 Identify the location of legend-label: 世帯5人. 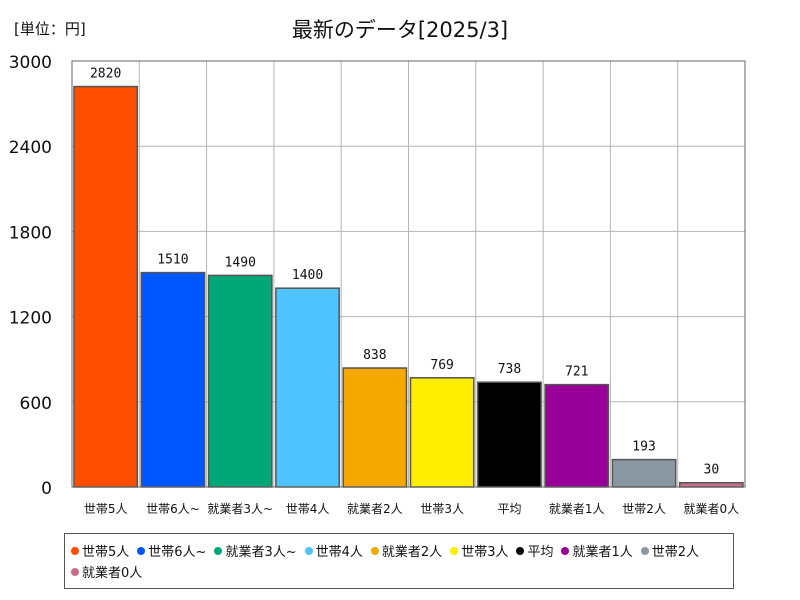
(106, 552).